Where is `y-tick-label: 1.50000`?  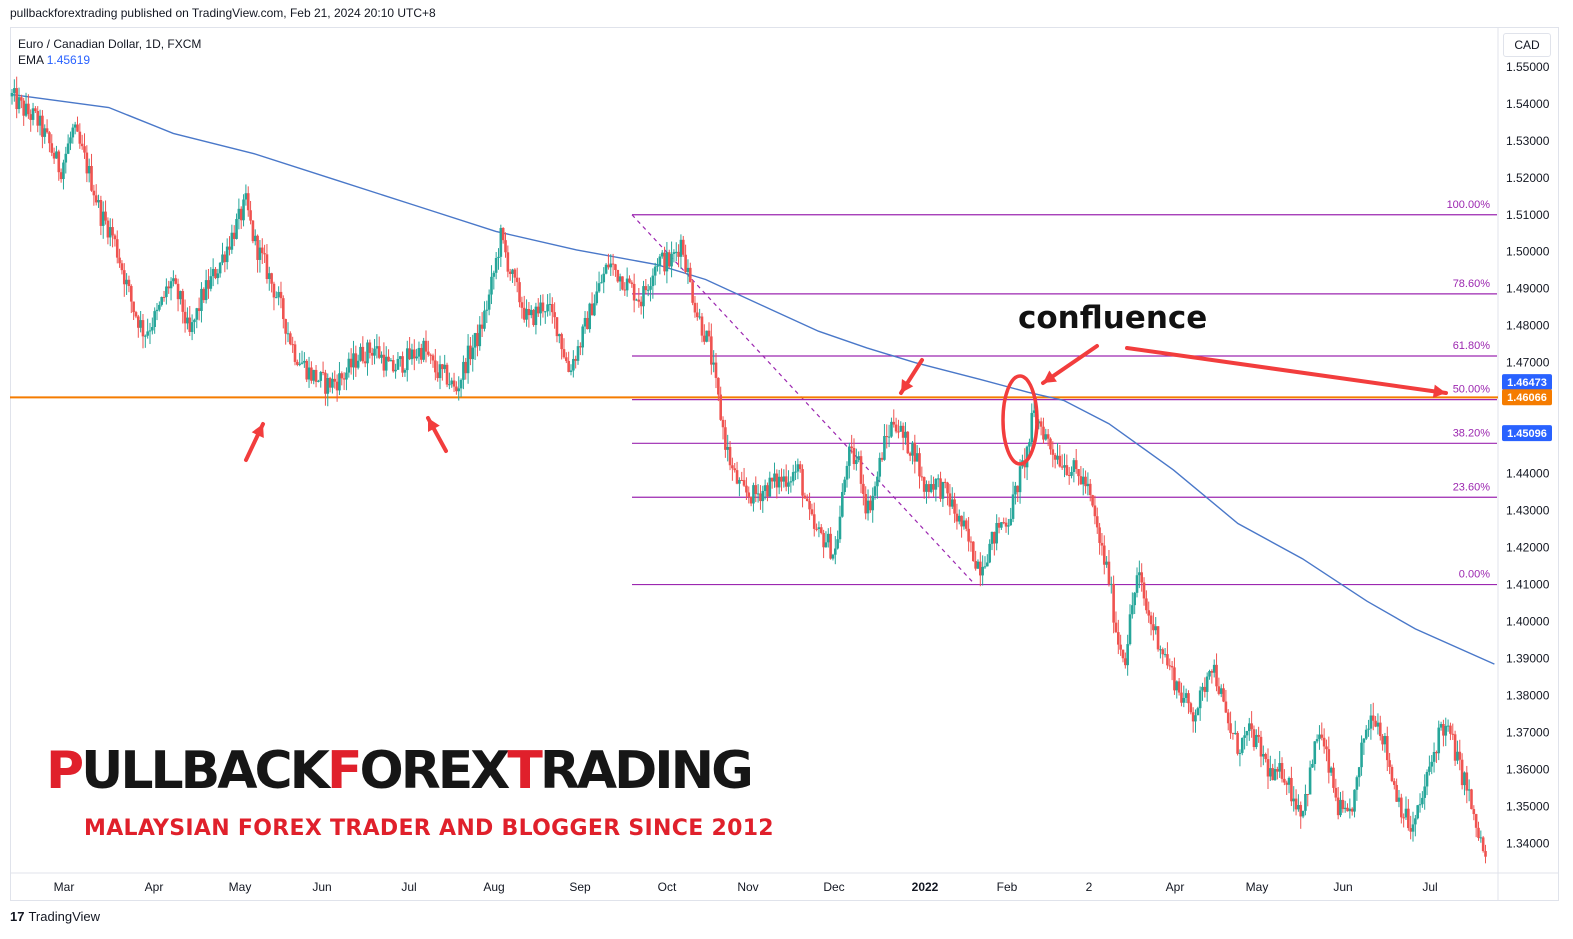
y-tick-label: 1.50000 is located at coordinates (1528, 252).